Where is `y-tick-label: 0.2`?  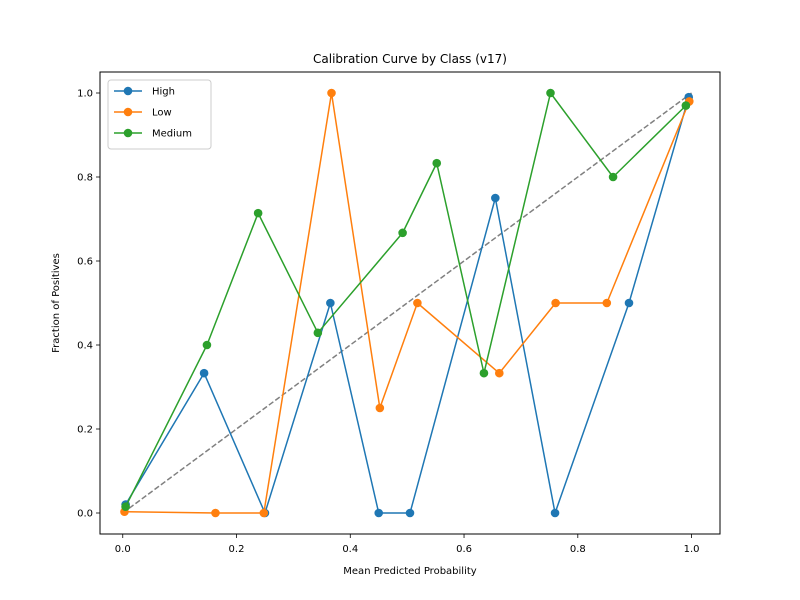
y-tick-label: 0.2 is located at coordinates (85, 430).